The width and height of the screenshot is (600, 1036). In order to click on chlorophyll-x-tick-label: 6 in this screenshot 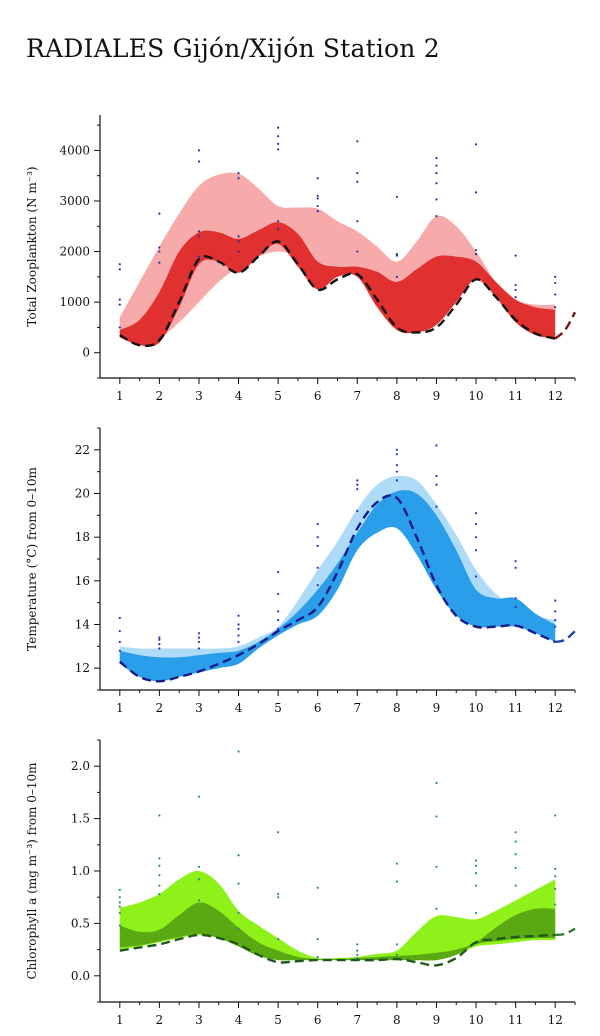, I will do `click(318, 1020)`.